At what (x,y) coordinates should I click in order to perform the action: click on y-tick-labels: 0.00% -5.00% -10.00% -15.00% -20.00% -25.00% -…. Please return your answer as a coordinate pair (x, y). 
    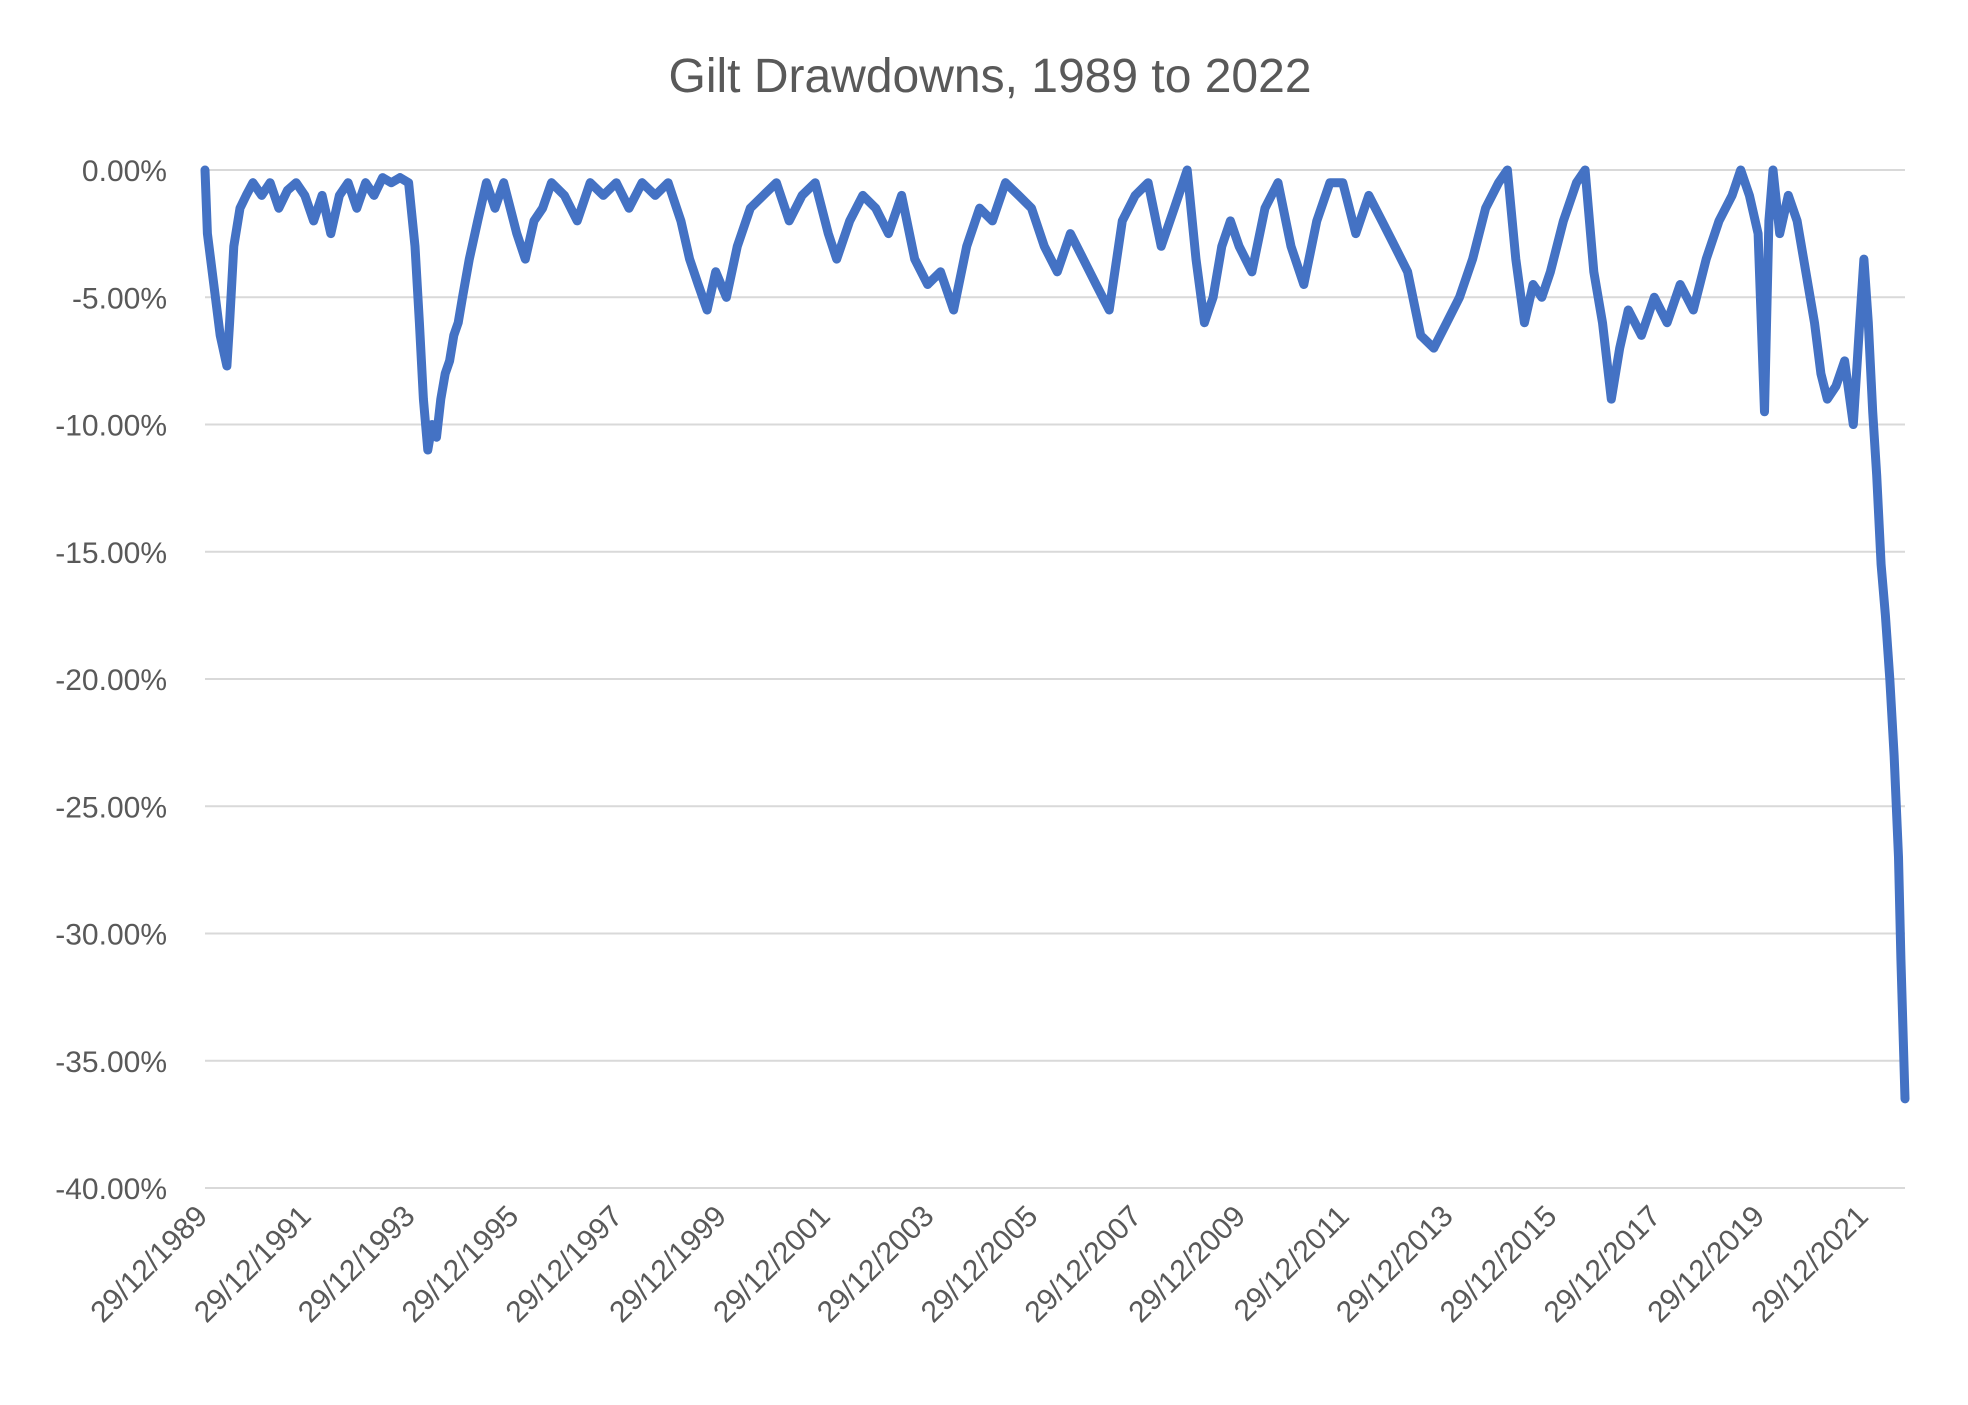
    Looking at the image, I should click on (111, 680).